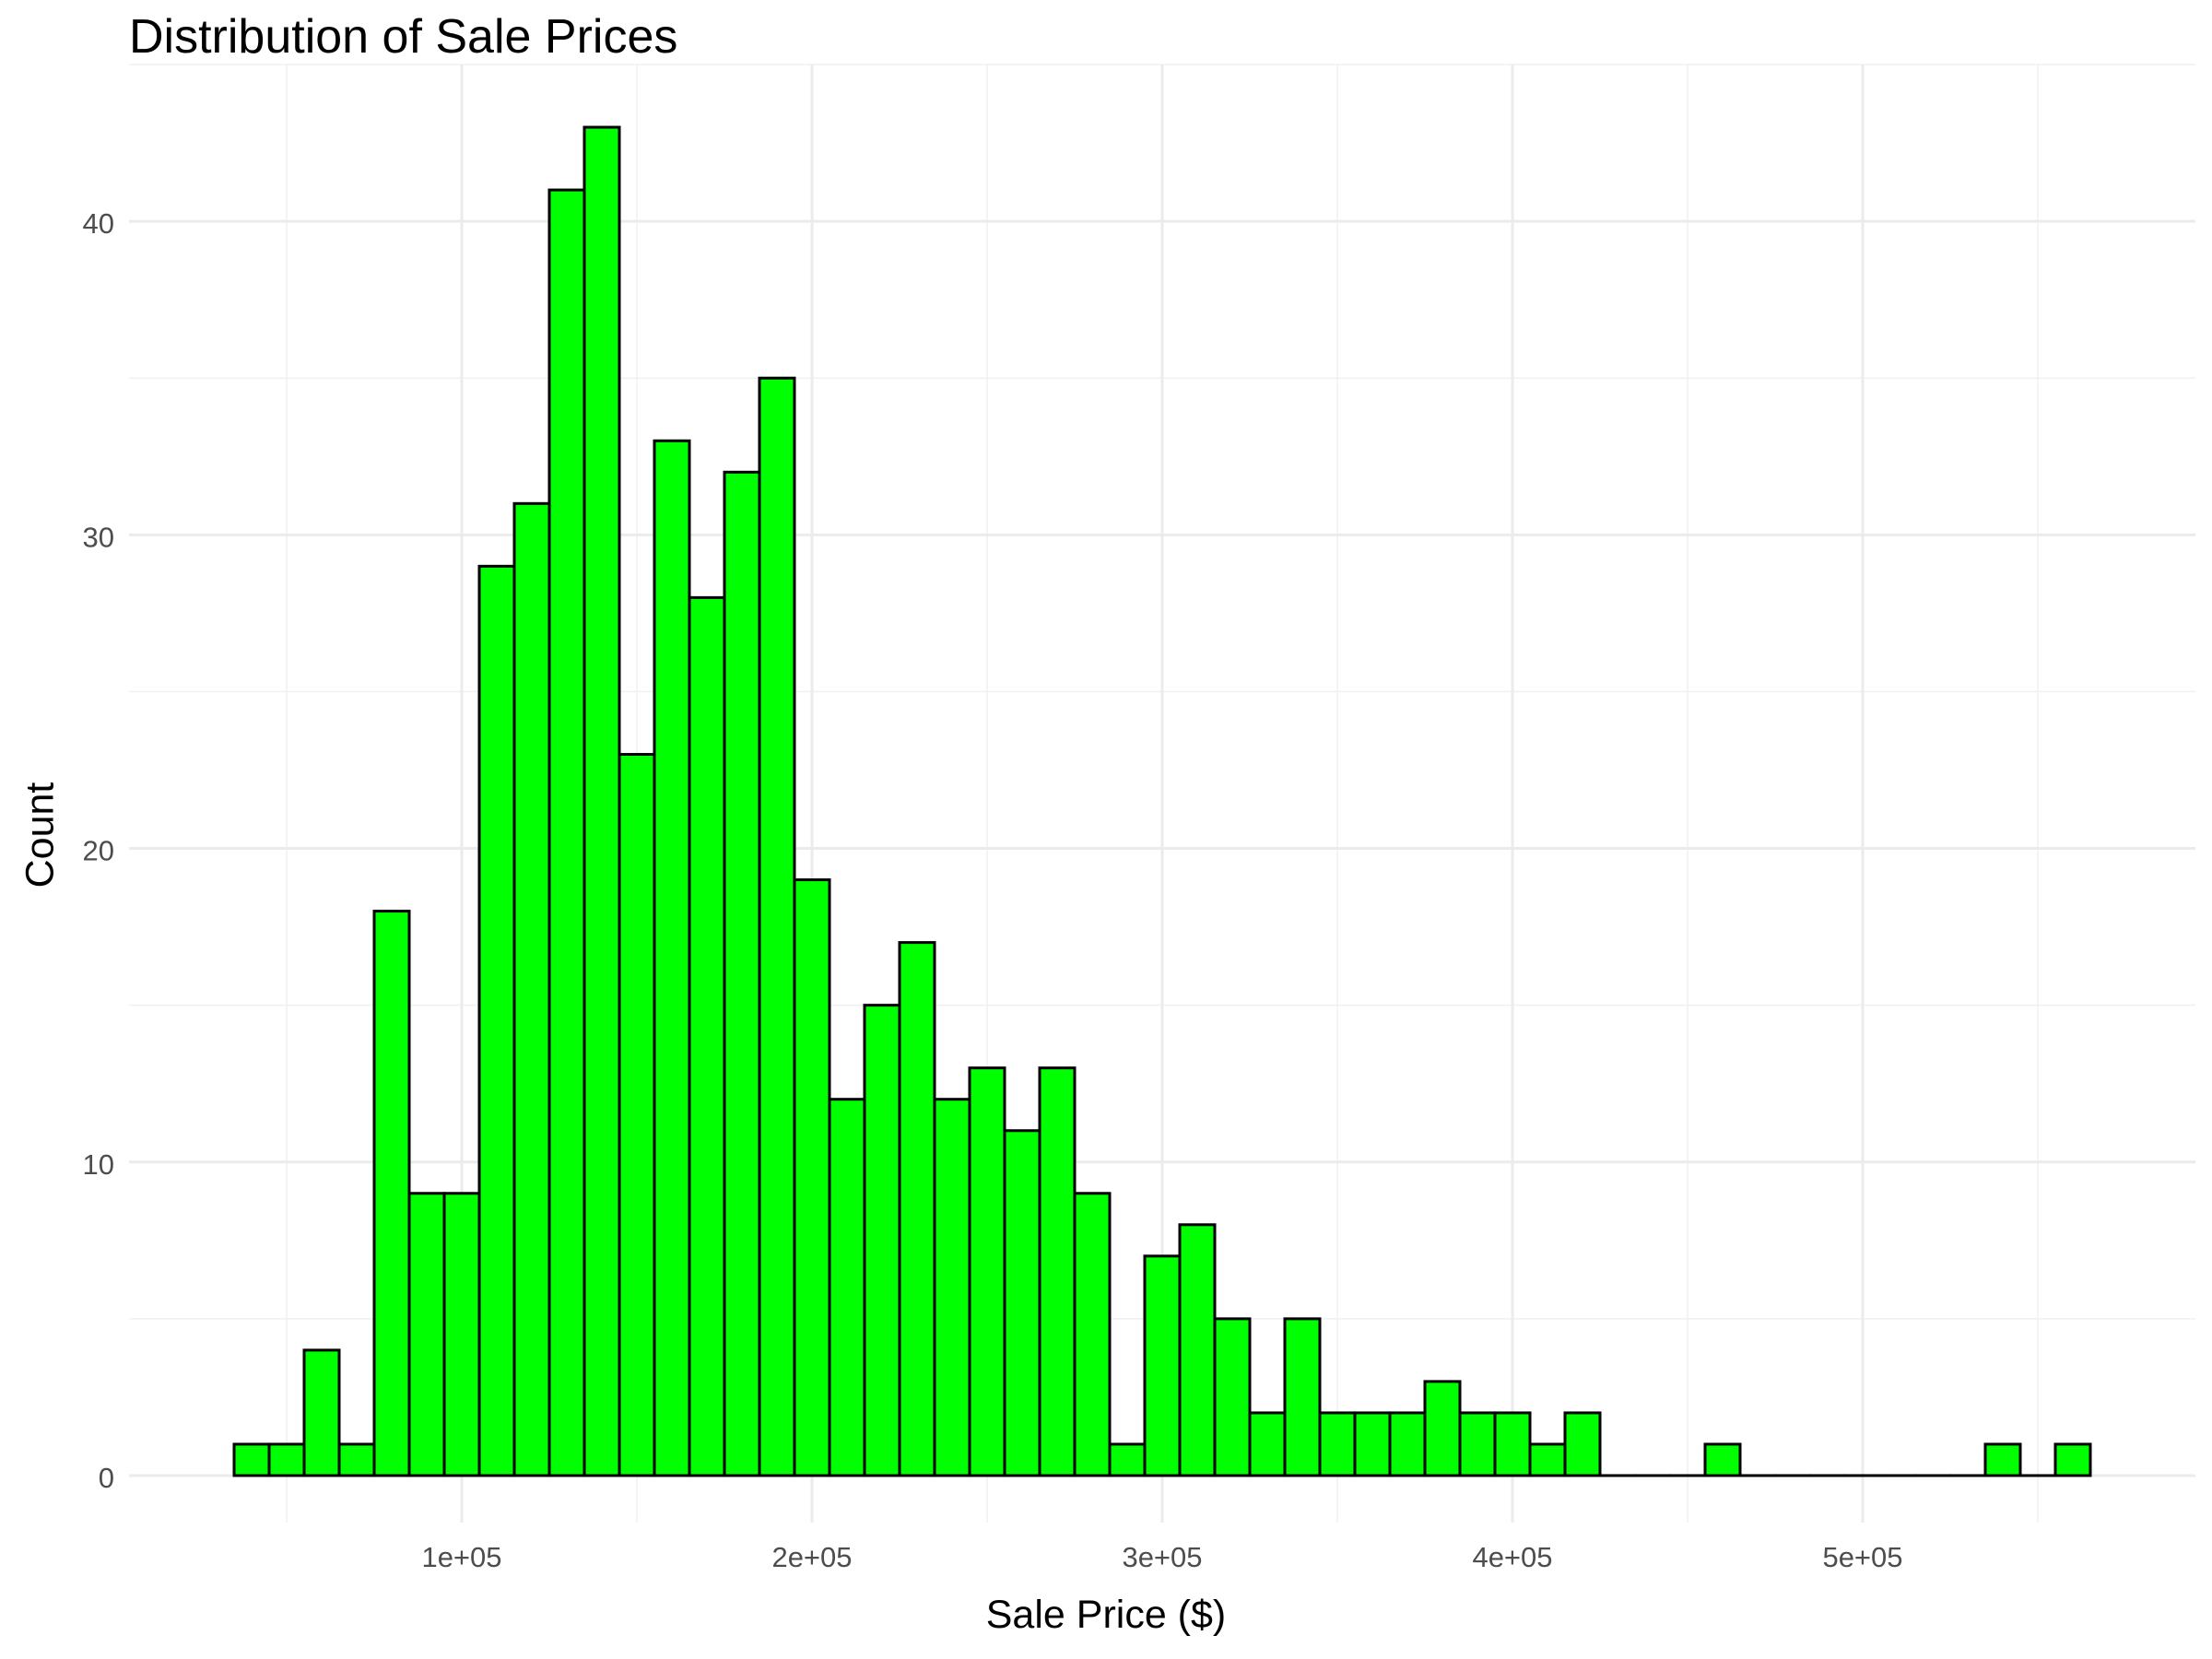  I want to click on y-tick-label: 30, so click(98, 537).